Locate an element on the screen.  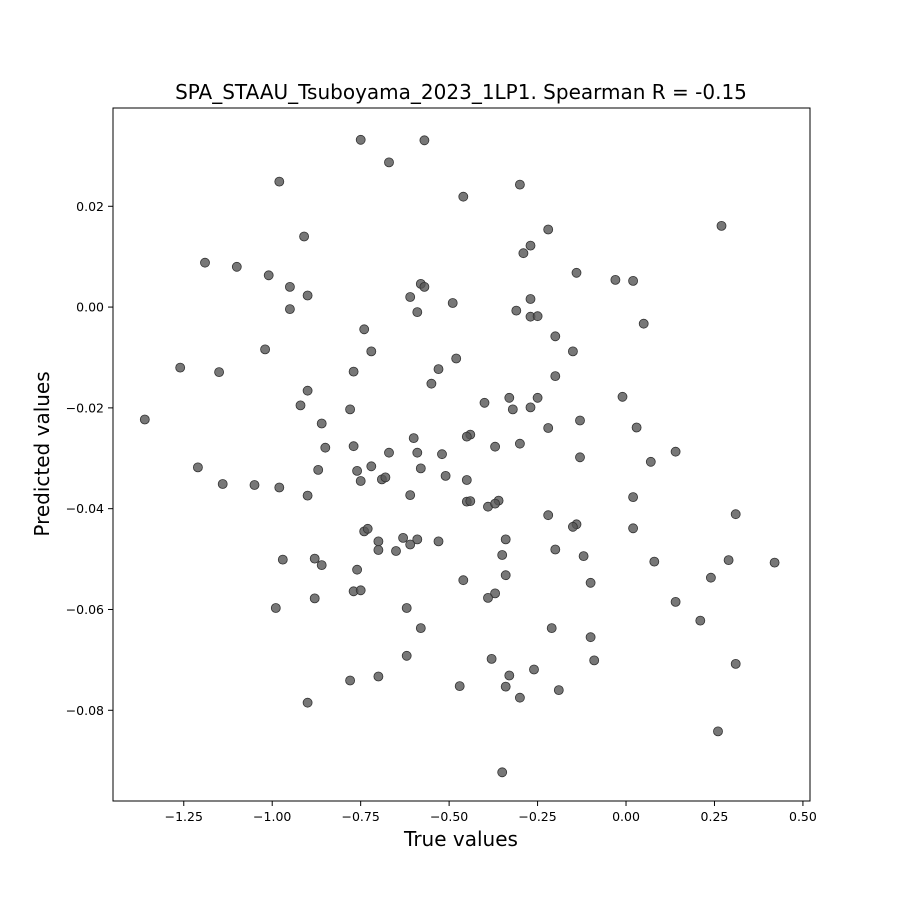
y-axis-ticks: −0.08 −0.06 −0.04 −0.02 0.00 0.02 is located at coordinates (89, 458).